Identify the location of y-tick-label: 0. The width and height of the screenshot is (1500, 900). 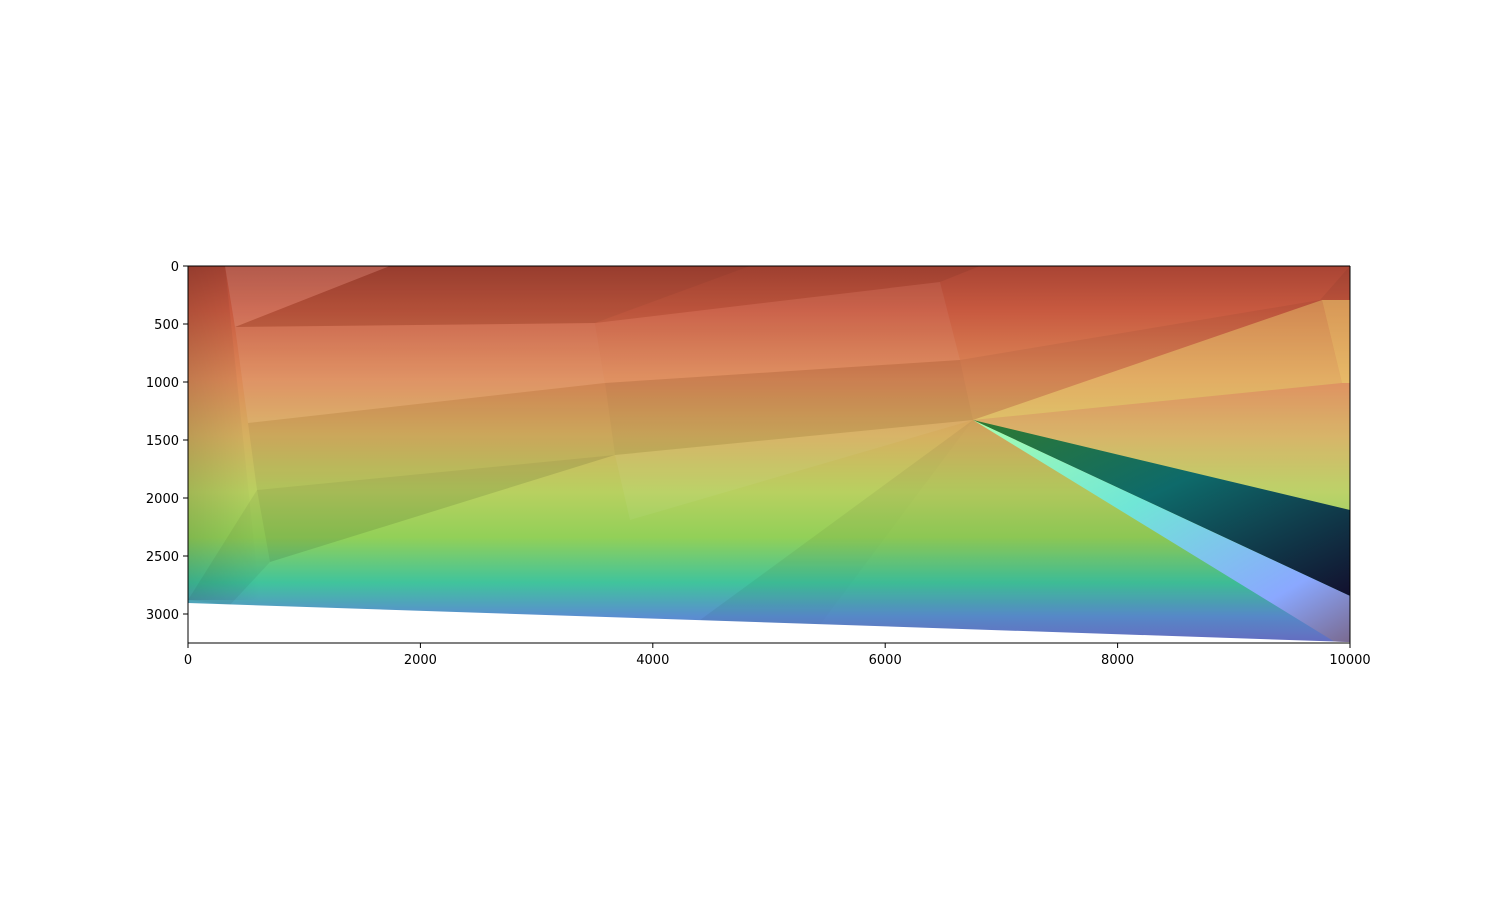
(175, 267).